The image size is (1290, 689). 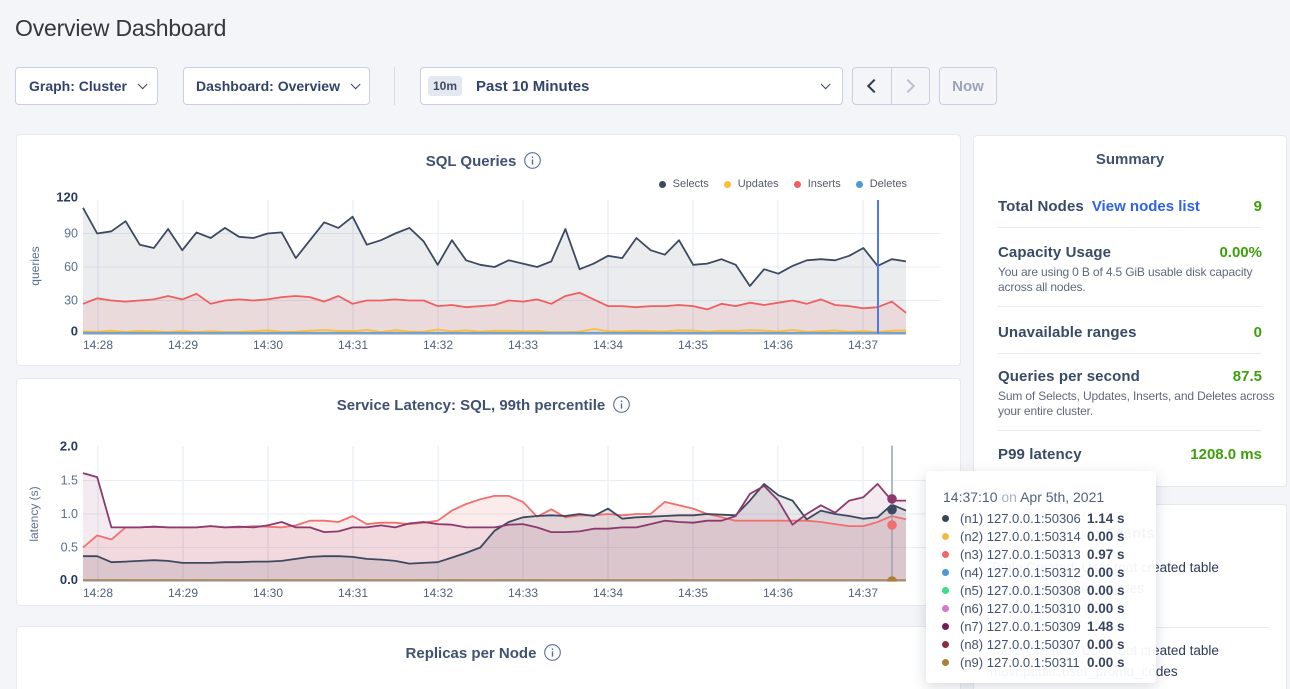 What do you see at coordinates (69, 446) in the screenshot?
I see `svg-text: 2.0` at bounding box center [69, 446].